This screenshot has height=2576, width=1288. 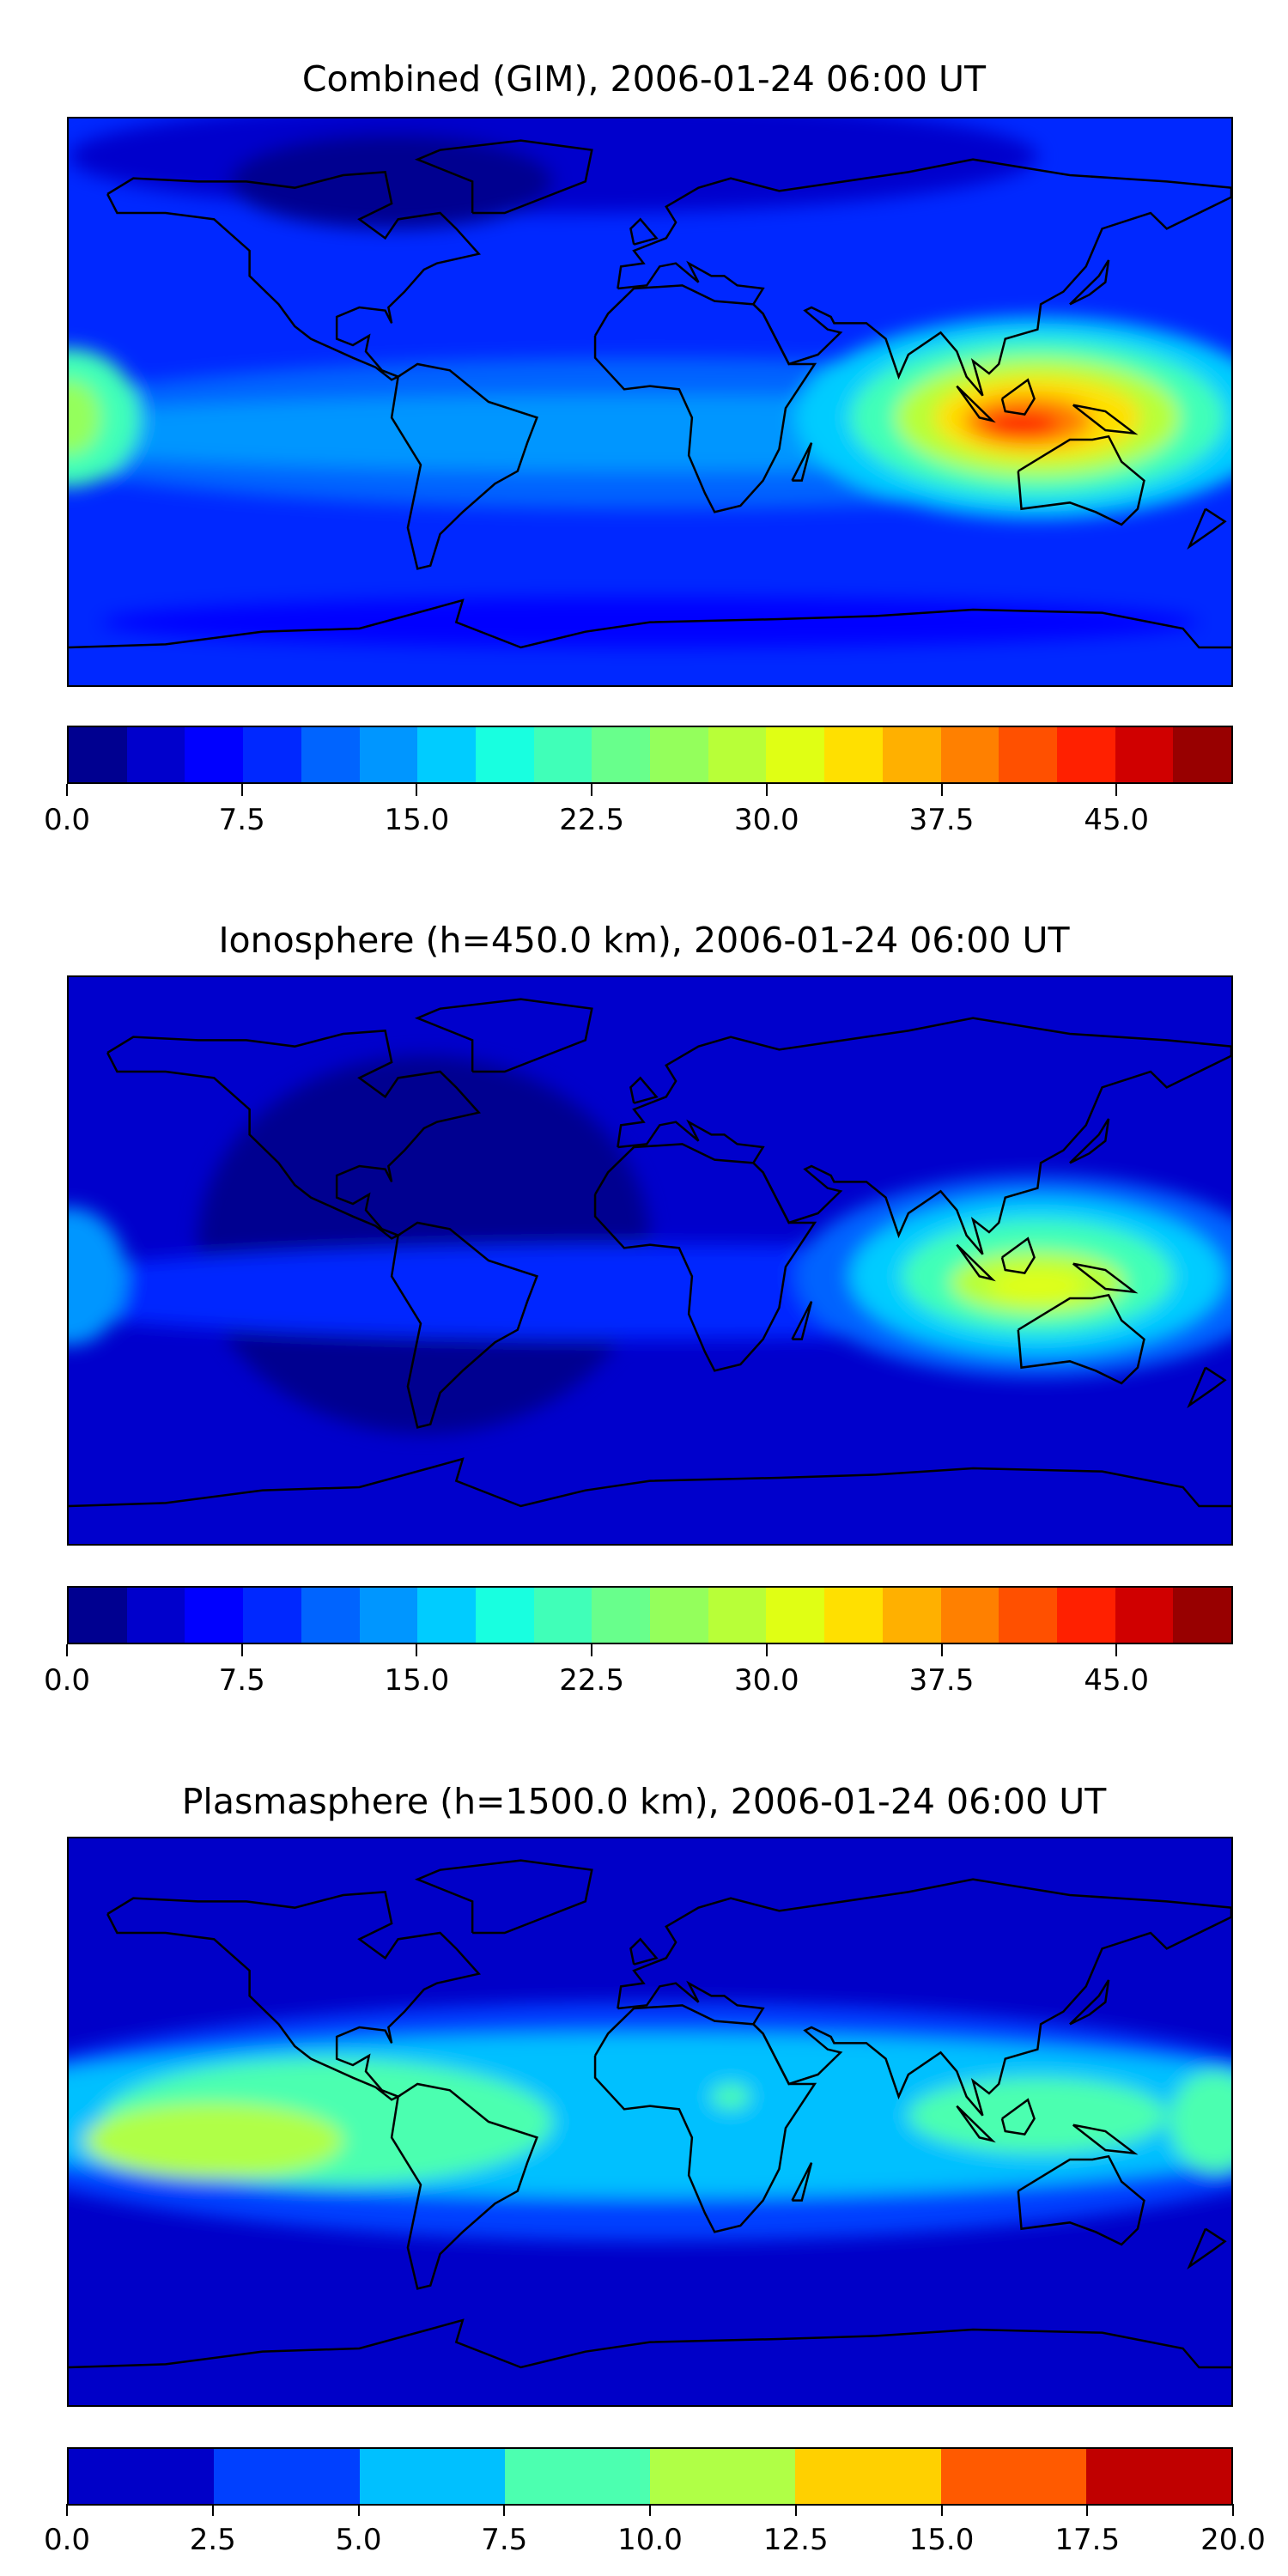 What do you see at coordinates (213, 2540) in the screenshot?
I see `colorbar-tick-label: 2.5` at bounding box center [213, 2540].